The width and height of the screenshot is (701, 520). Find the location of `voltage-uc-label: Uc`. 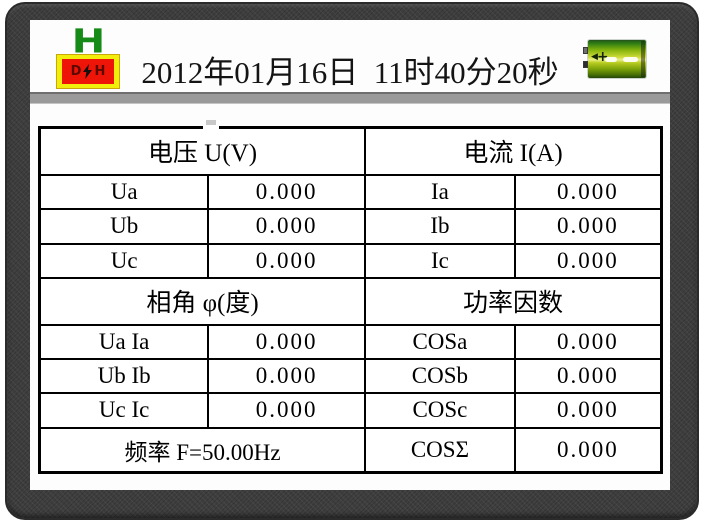

voltage-uc-label: Uc is located at coordinates (124, 260).